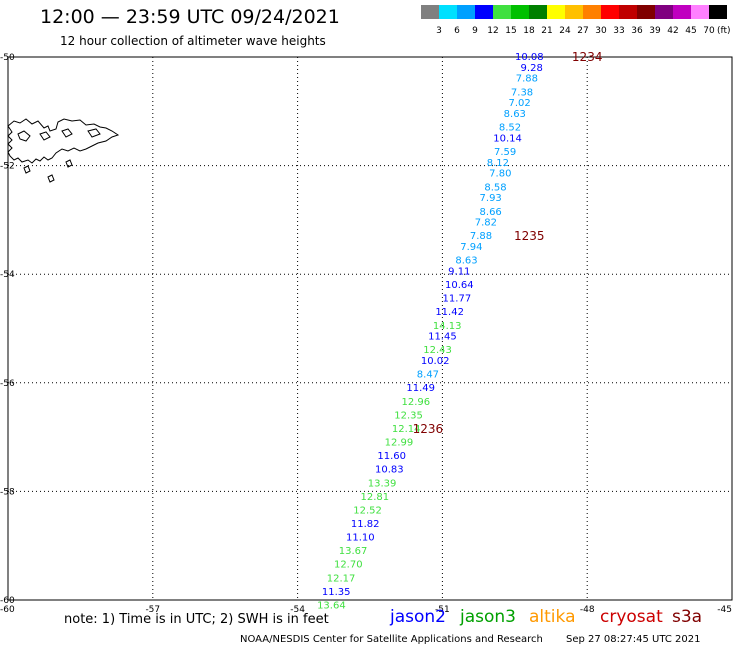 This screenshot has height=650, width=740. Describe the element at coordinates (439, 31) in the screenshot. I see `color-scale-label: 3` at that location.